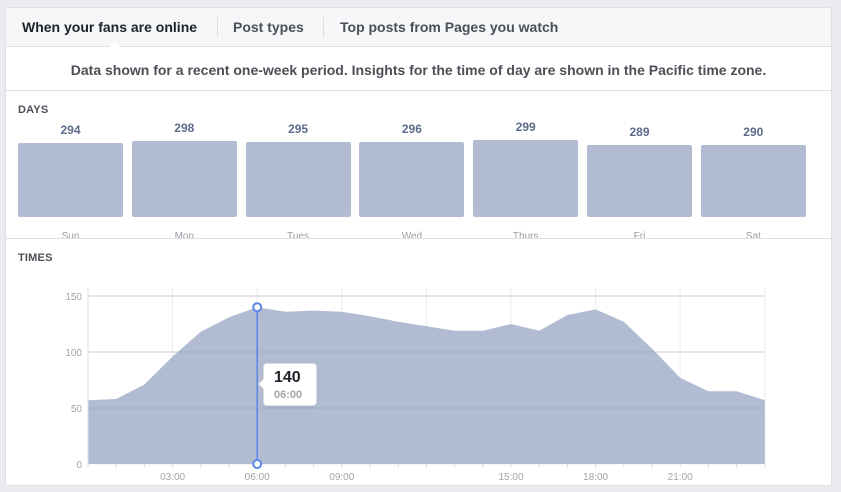 This screenshot has width=841, height=492. I want to click on day-column: 295 Tues, so click(298, 180).